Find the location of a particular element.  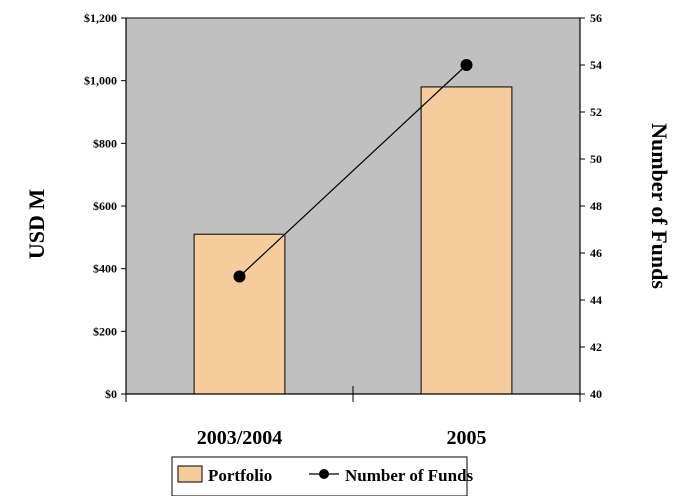

y2-tick-label: 40 is located at coordinates (596, 394).